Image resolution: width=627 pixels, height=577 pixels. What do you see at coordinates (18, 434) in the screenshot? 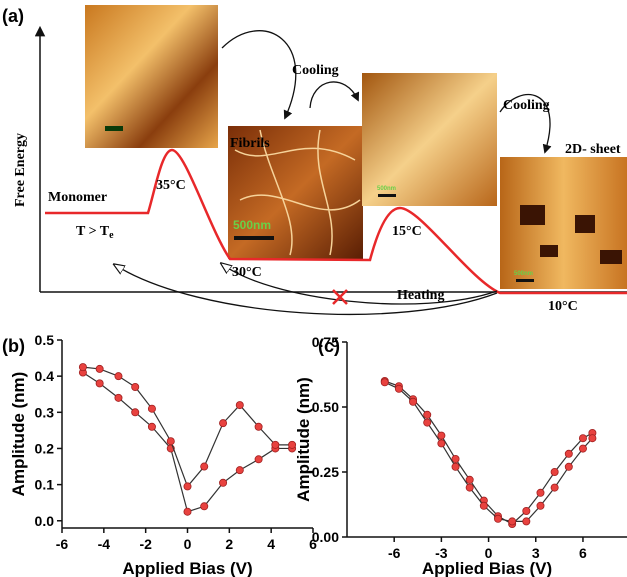
I see `y-axis-label: Amplitude (nm)` at bounding box center [18, 434].